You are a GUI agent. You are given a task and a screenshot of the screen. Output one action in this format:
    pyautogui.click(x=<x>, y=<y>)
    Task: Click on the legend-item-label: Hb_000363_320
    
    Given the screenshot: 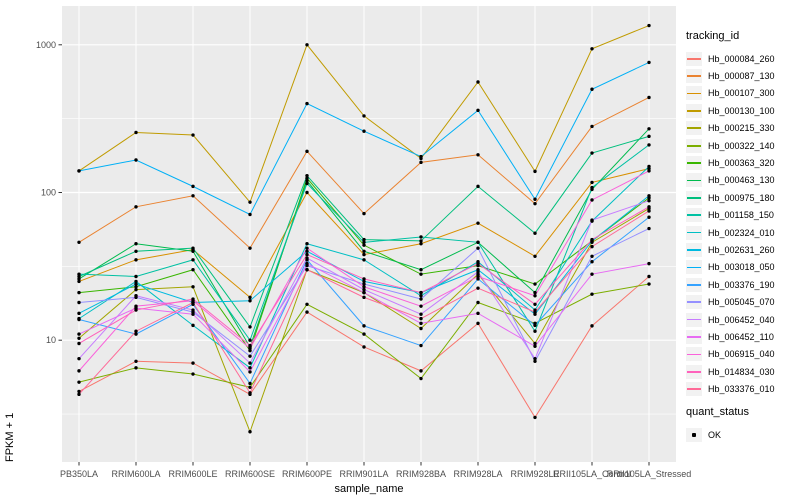 What is the action you would take?
    pyautogui.click(x=741, y=163)
    